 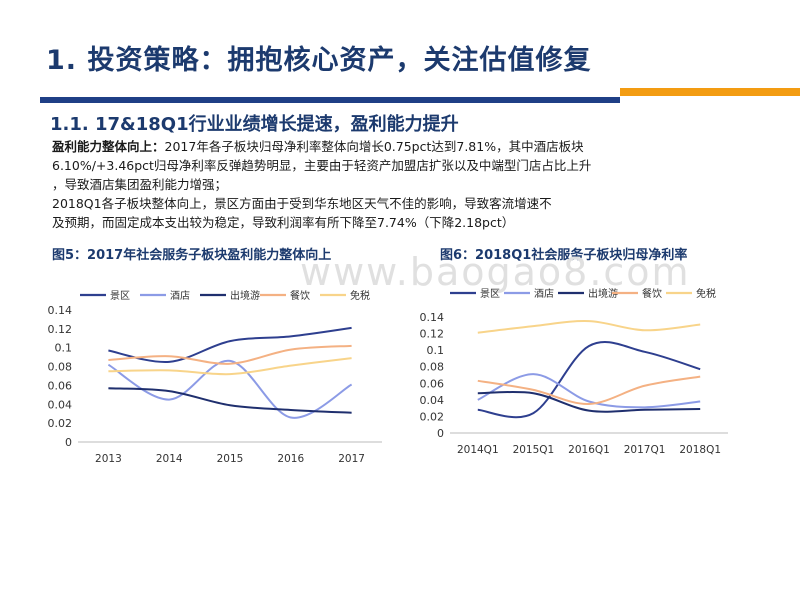 I want to click on x-tick-label: 2015, so click(x=230, y=459).